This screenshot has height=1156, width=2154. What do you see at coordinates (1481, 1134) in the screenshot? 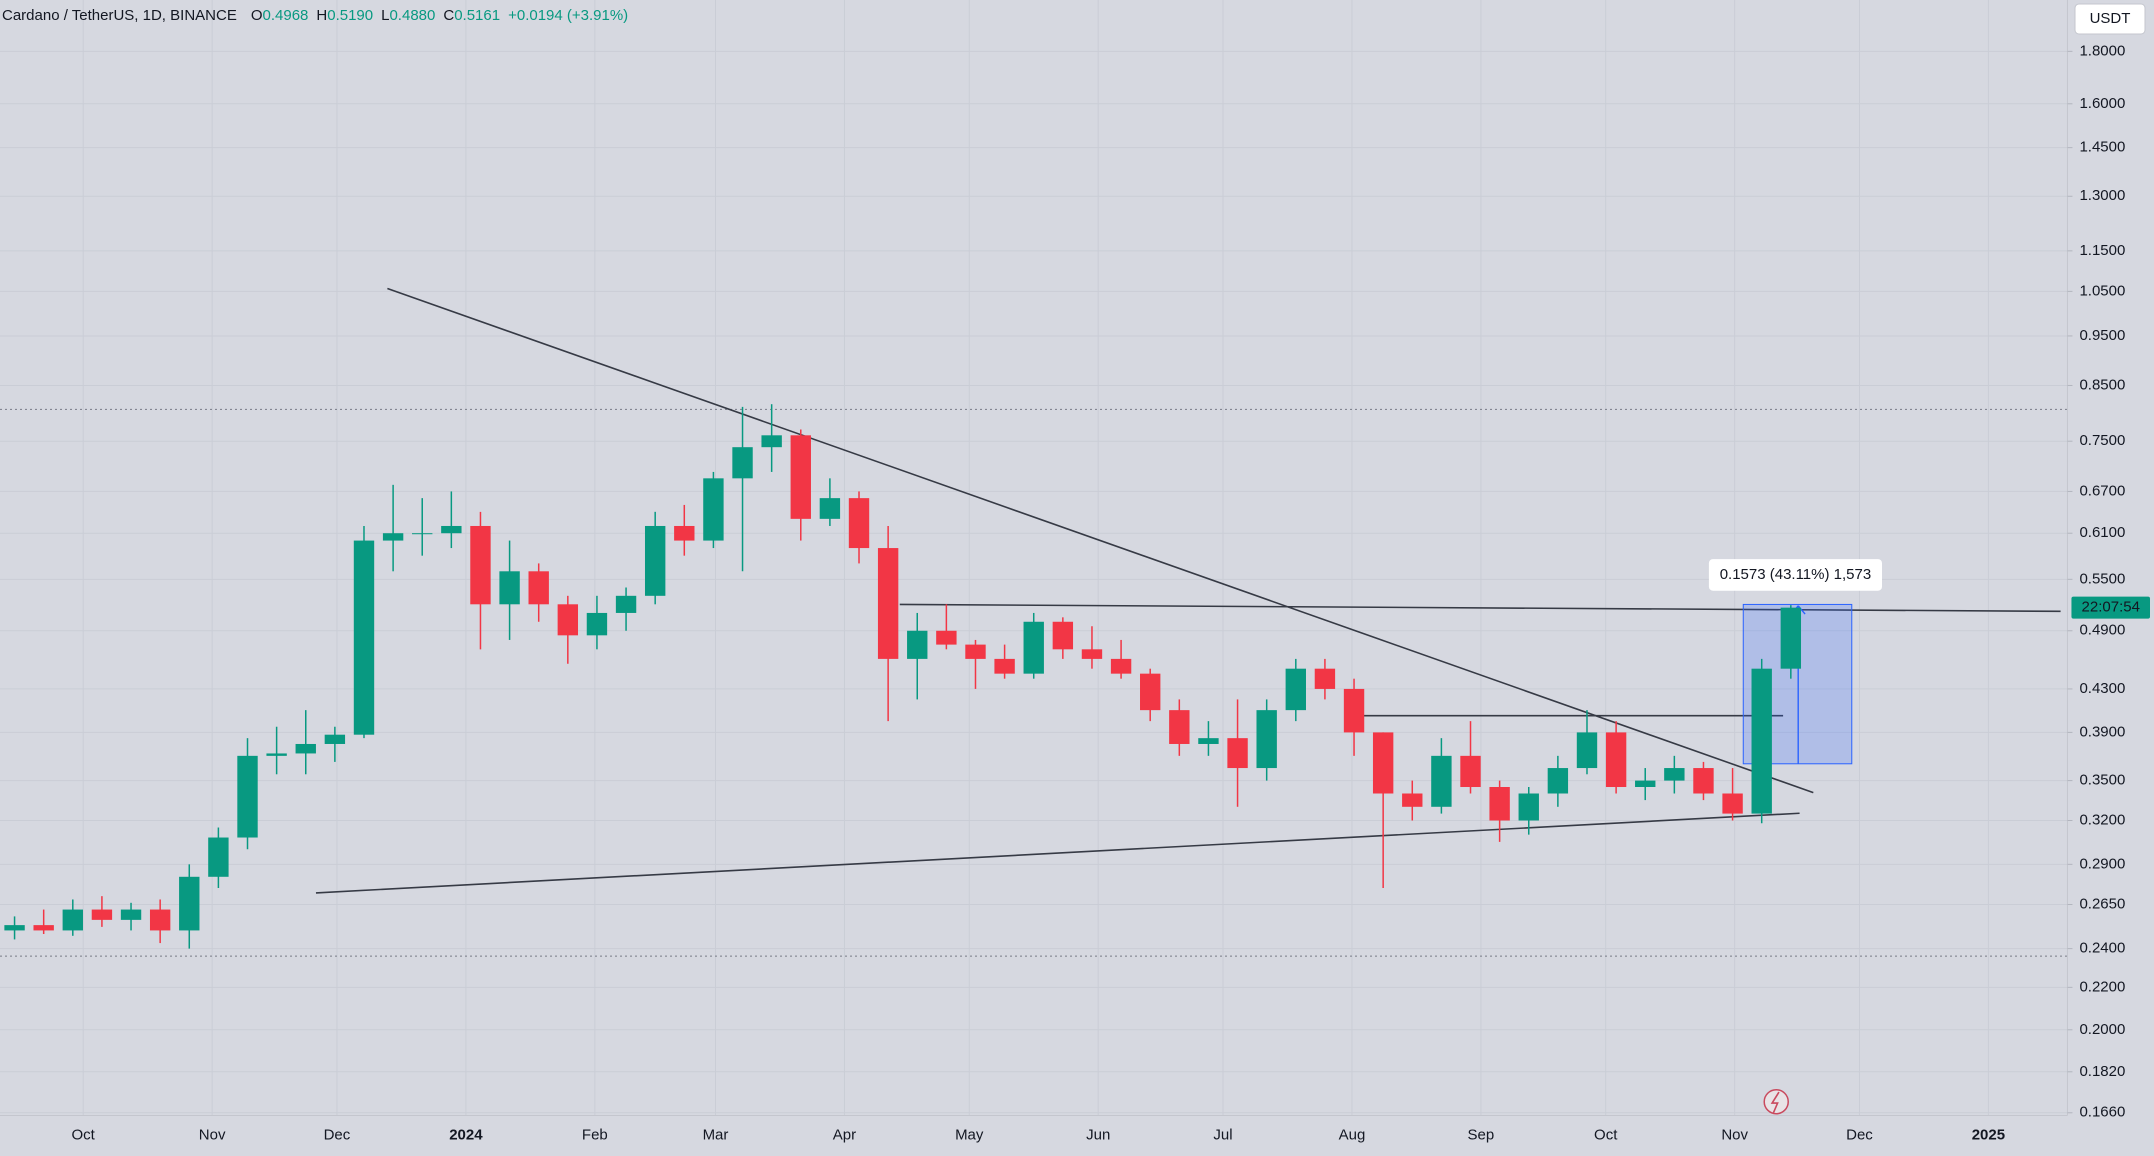
I see `x-tick-label: Sep` at bounding box center [1481, 1134].